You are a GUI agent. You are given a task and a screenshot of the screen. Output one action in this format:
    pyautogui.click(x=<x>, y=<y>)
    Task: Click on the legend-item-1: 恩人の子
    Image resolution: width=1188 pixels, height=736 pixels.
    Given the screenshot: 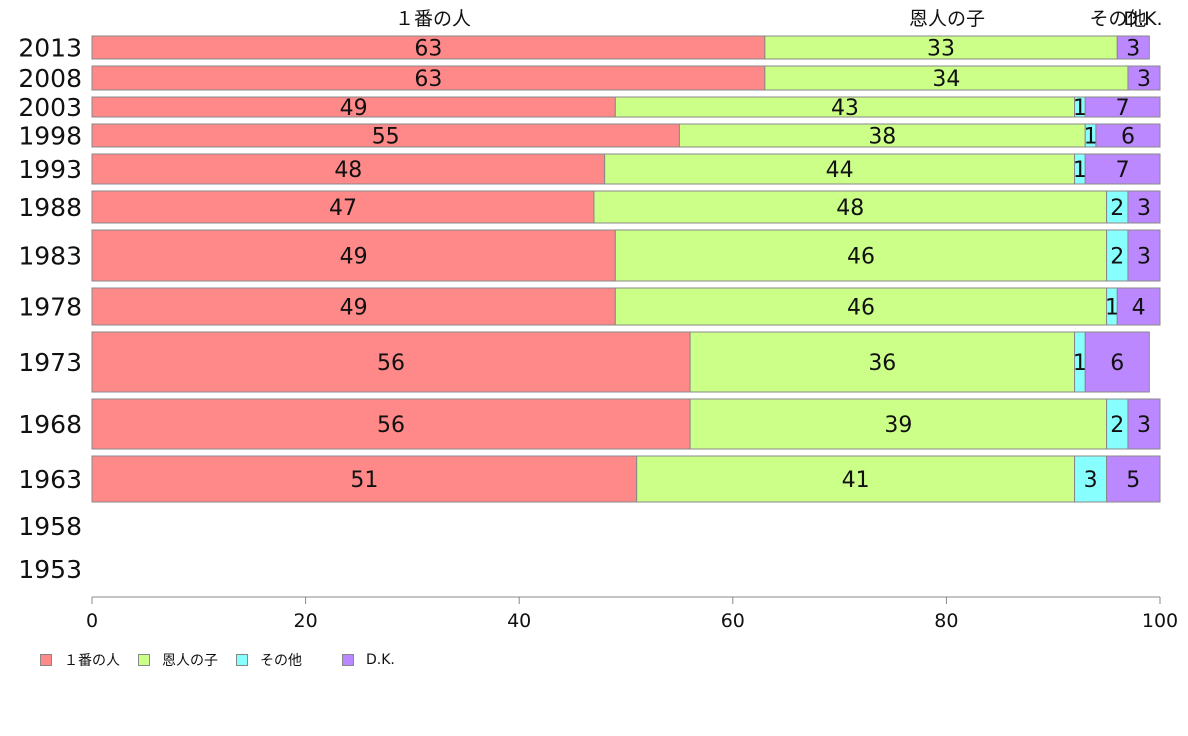 What is the action you would take?
    pyautogui.click(x=178, y=660)
    